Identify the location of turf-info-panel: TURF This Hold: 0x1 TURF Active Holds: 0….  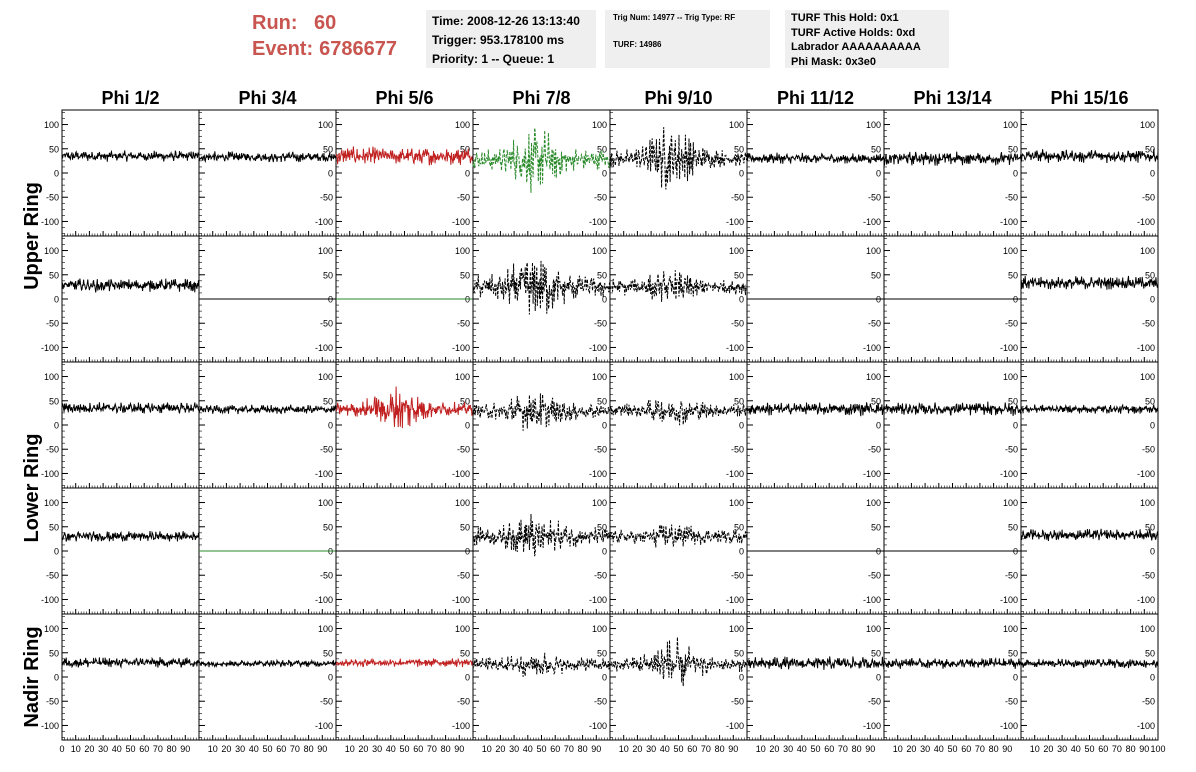
(867, 39).